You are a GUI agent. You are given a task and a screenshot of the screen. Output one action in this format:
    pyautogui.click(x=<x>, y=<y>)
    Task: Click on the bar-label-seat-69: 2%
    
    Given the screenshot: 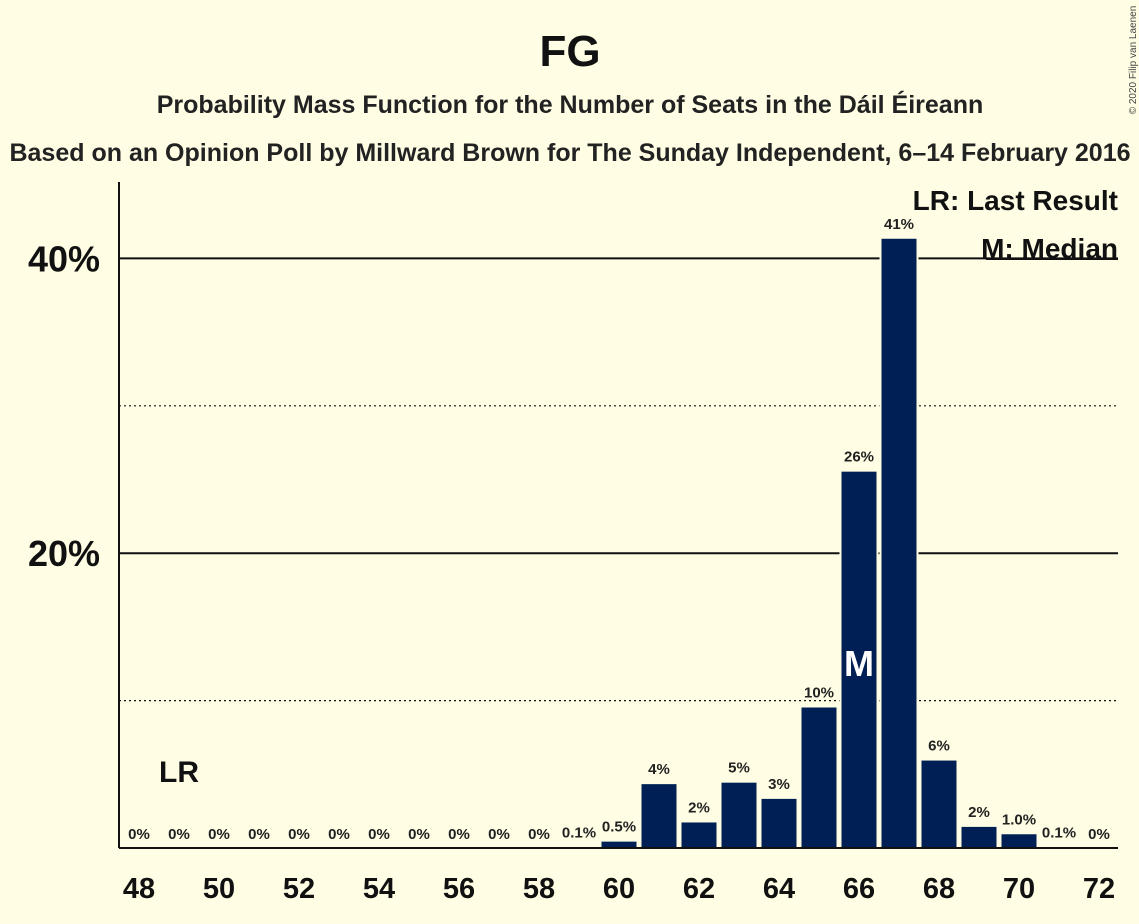 What is the action you would take?
    pyautogui.click(x=979, y=812)
    